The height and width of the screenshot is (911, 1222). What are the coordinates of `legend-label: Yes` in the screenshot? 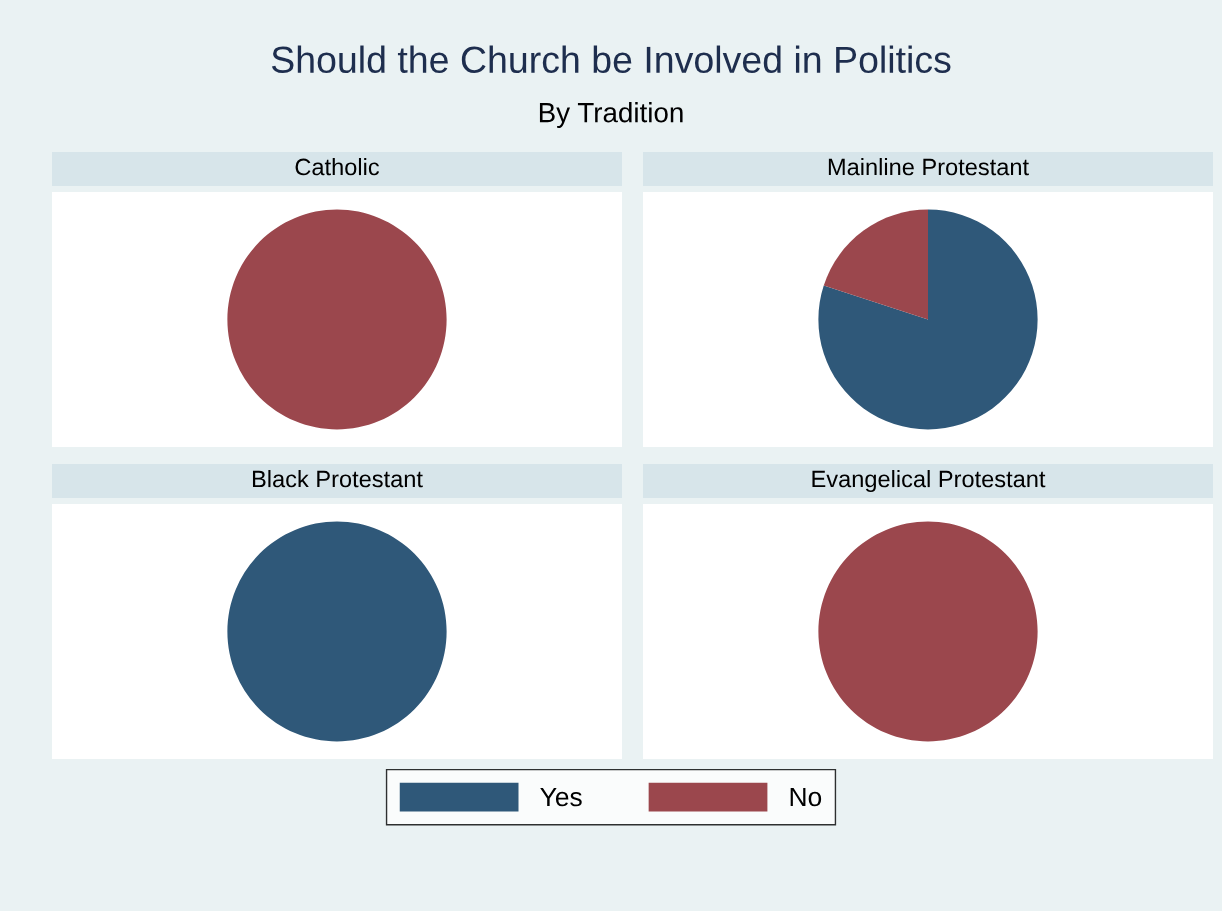 It's located at (561, 797).